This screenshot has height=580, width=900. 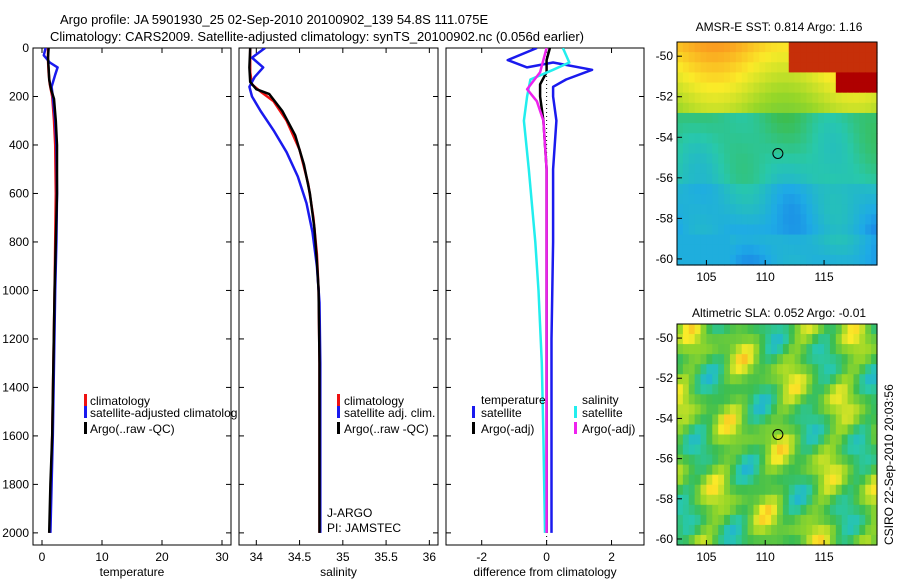 I want to click on x-tick-label: 115, so click(x=823, y=557).